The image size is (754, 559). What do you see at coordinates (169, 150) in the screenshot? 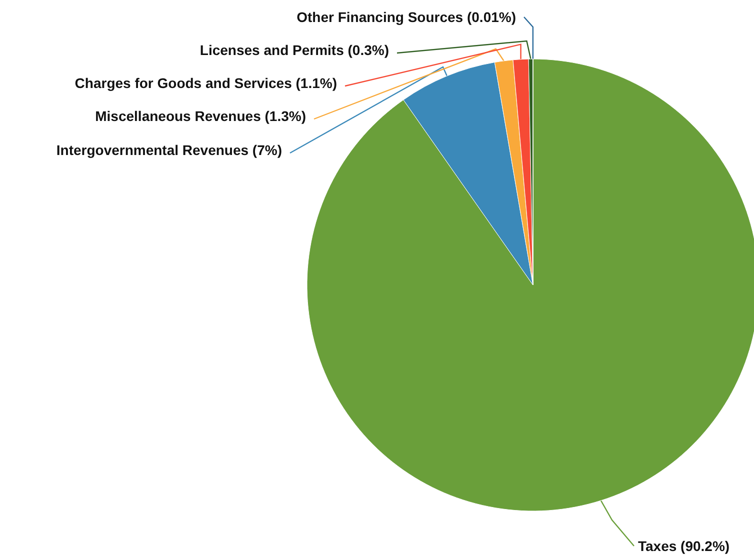
I see `slice-label: Intergovernmental Revenues (7%)` at bounding box center [169, 150].